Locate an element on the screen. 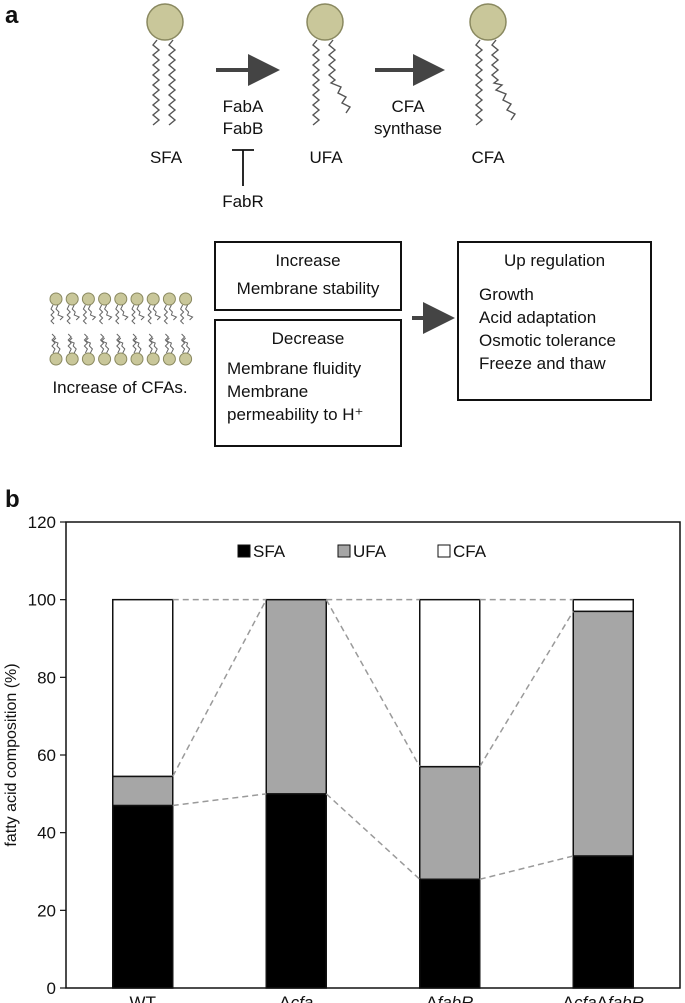 The height and width of the screenshot is (1003, 685). increase-box: Increase Membrane stability is located at coordinates (308, 276).